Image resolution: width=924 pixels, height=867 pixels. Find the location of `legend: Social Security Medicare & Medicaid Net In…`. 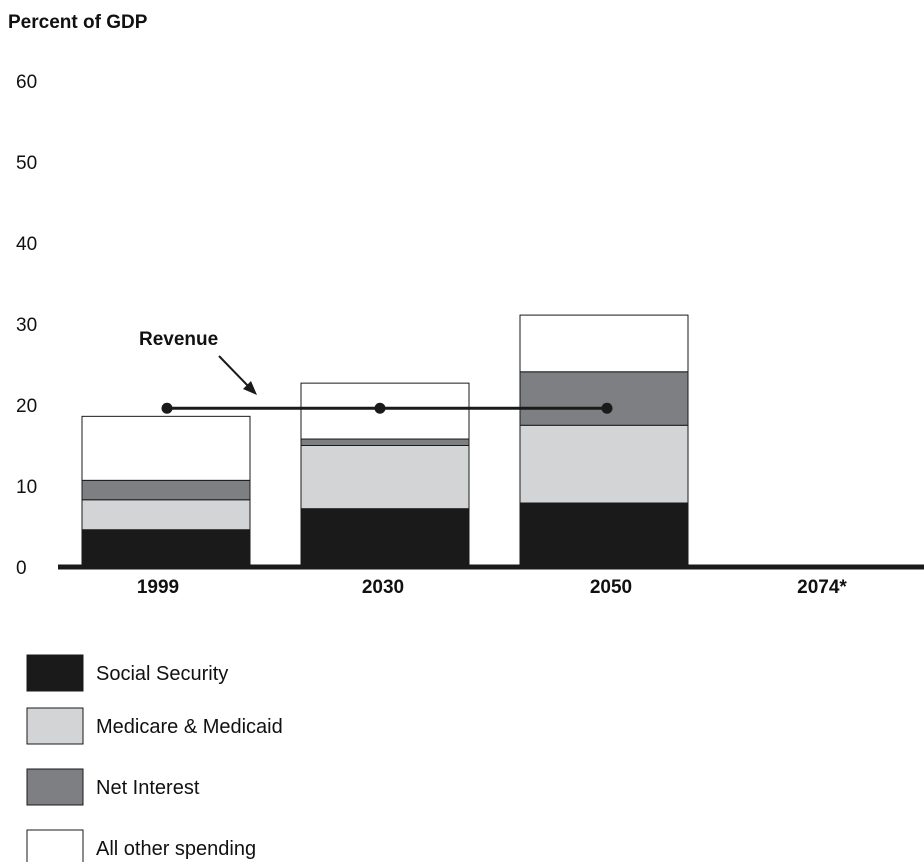

legend: Social Security Medicare & Medicaid Net In… is located at coordinates (154, 760).